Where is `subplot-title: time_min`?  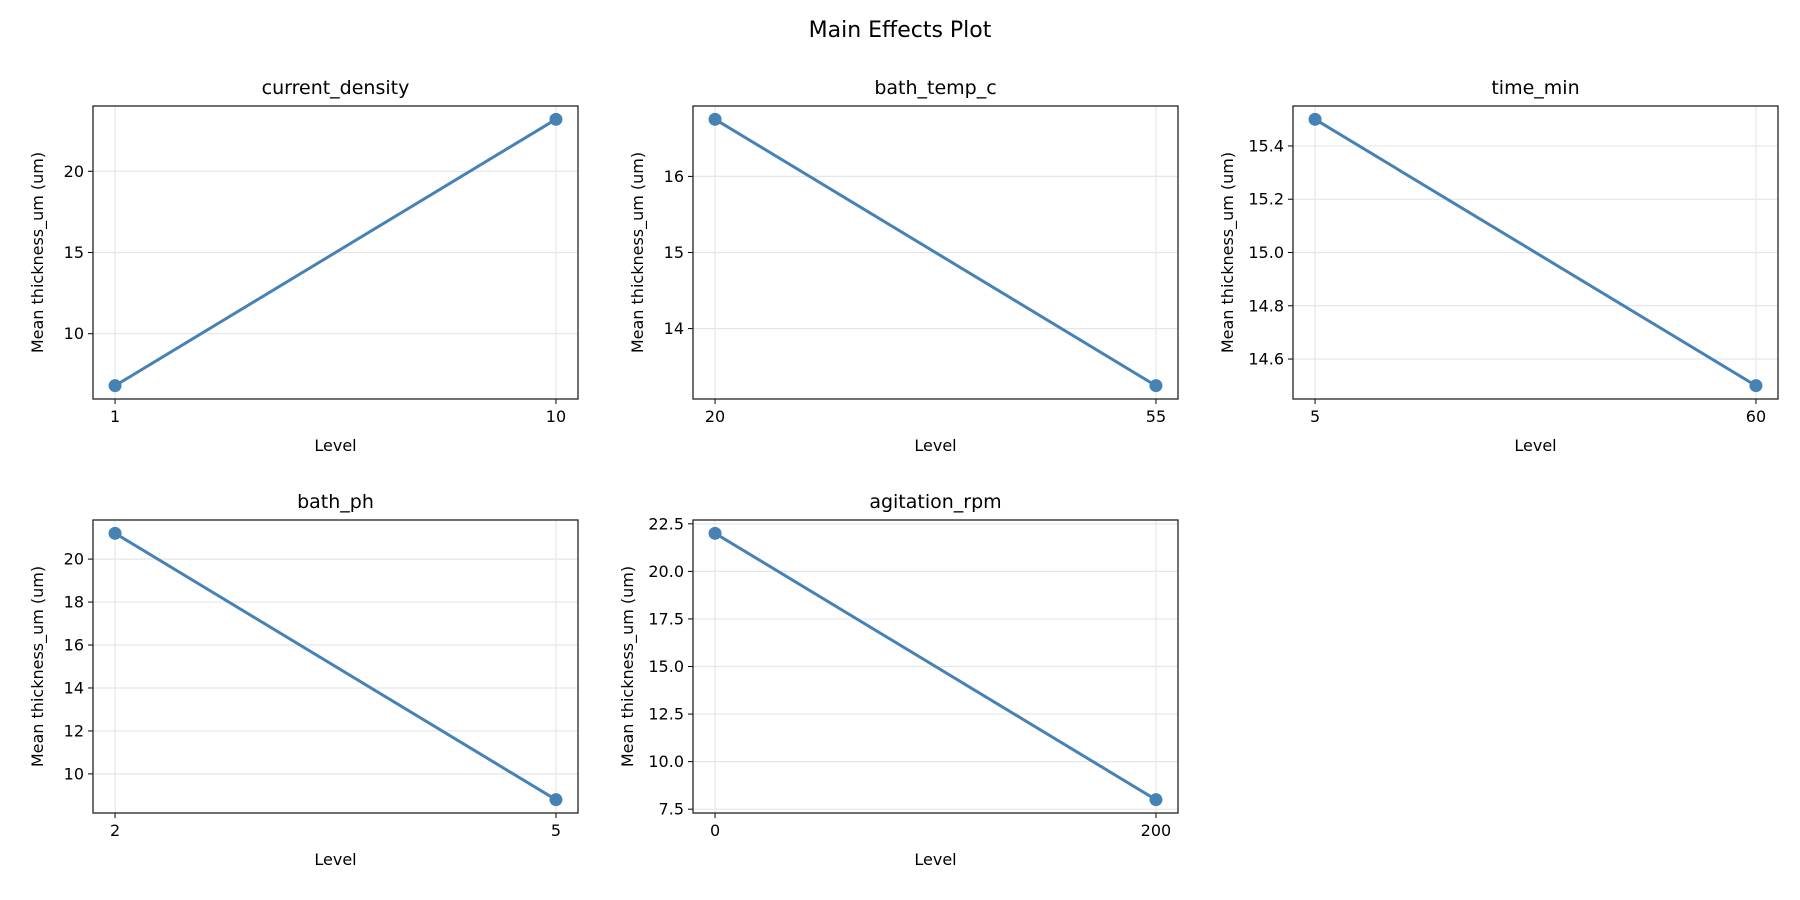
subplot-title: time_min is located at coordinates (1535, 88).